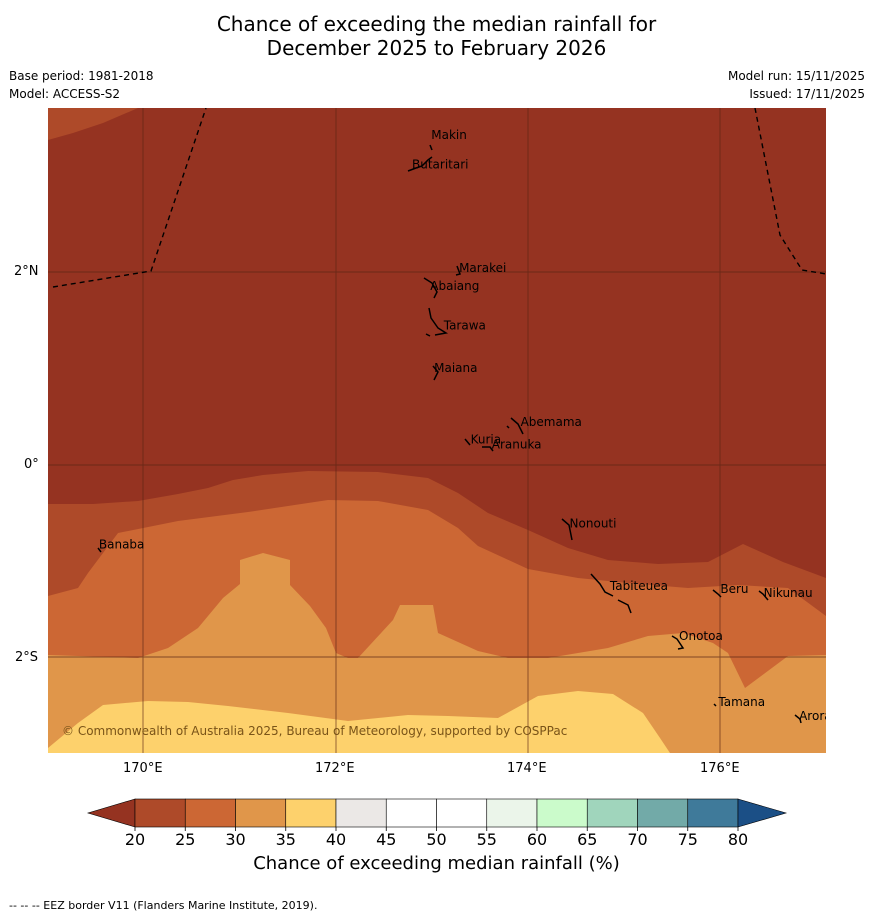  I want to click on lat-label-2s: 2°S, so click(27, 657).